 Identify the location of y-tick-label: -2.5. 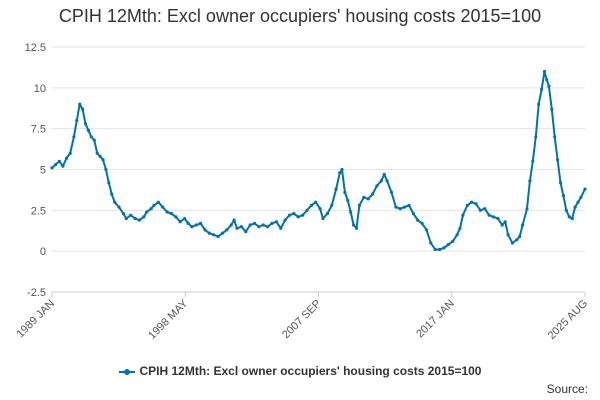
(36, 293).